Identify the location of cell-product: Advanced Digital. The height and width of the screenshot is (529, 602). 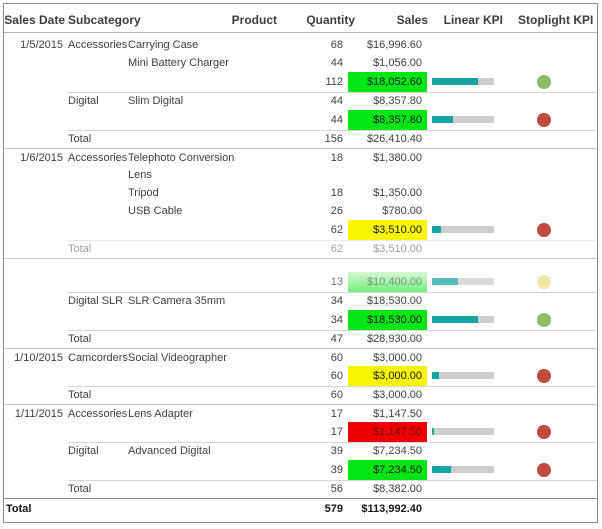
(169, 451).